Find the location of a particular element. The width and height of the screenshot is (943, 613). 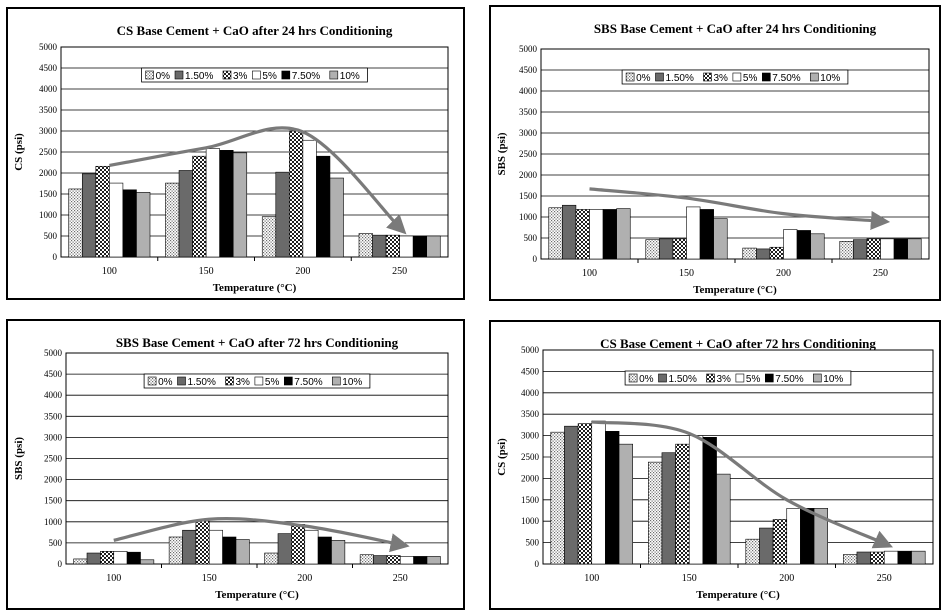

y-tick-label: 1500 is located at coordinates (530, 500).